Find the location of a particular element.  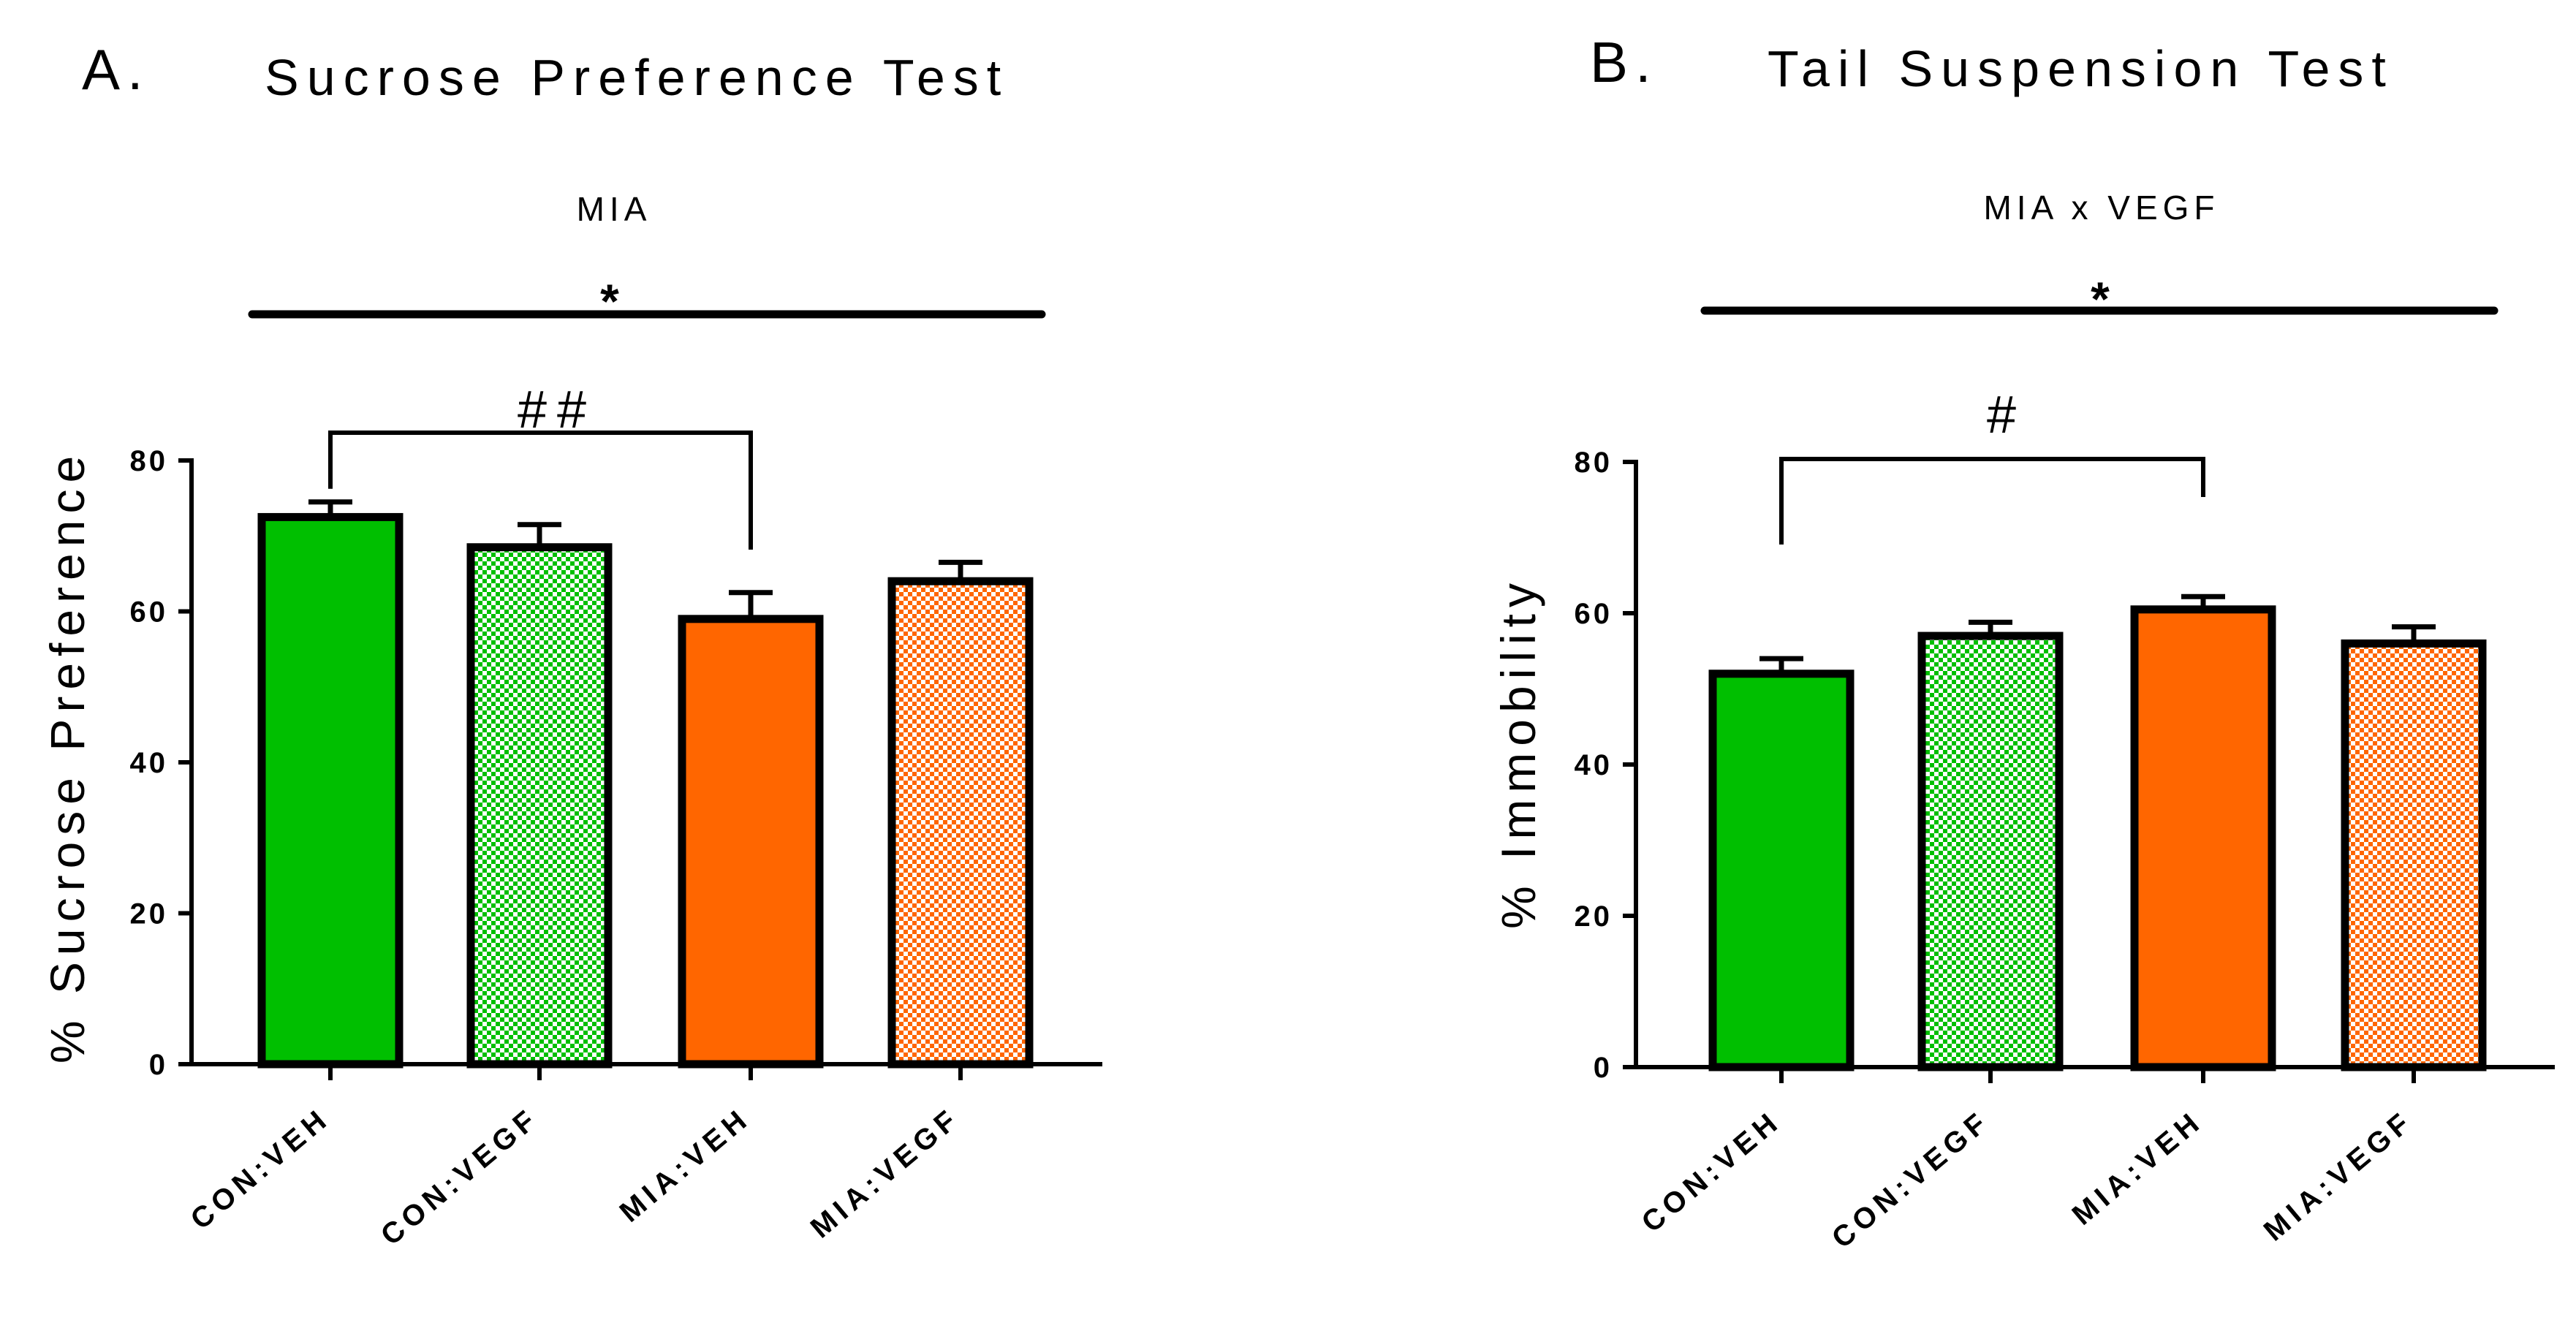

panel-a-bar-con-veh is located at coordinates (330, 784).